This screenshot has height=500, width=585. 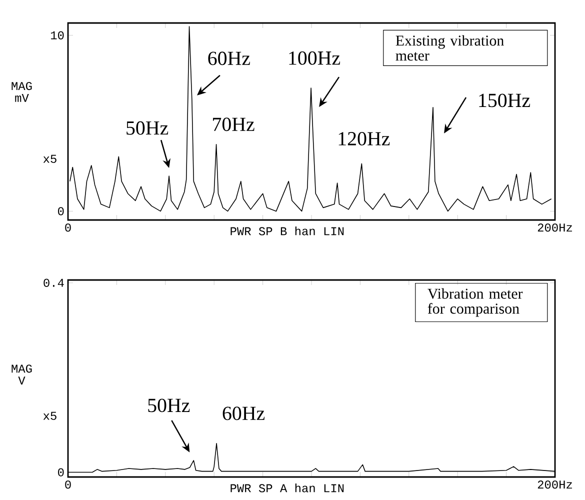 What do you see at coordinates (233, 125) in the screenshot?
I see `annotation: 70Hz` at bounding box center [233, 125].